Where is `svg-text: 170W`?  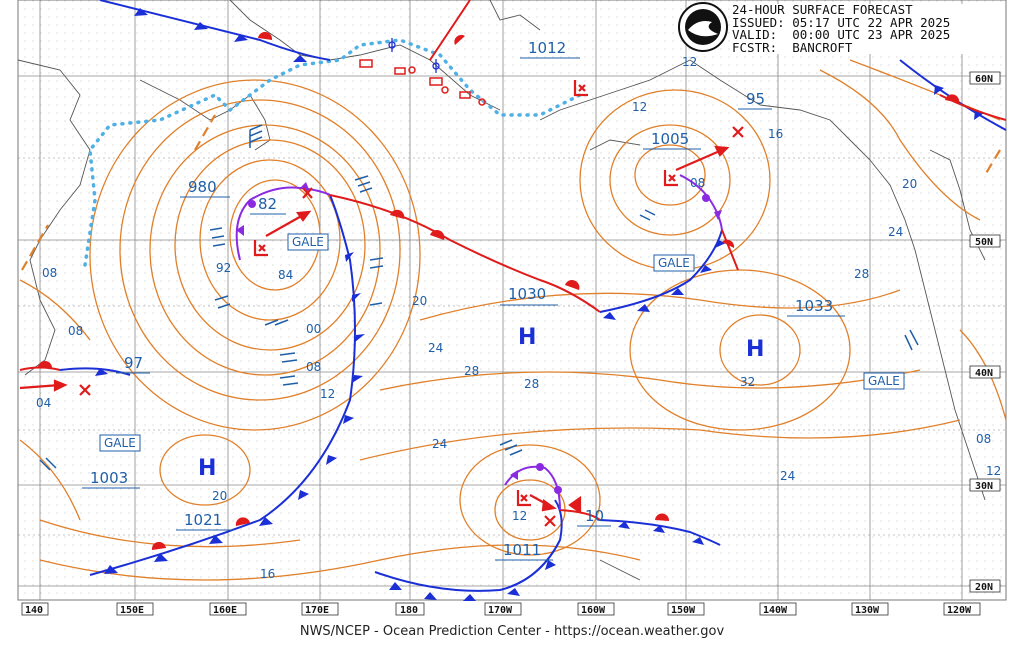
svg-text: 170W is located at coordinates (500, 610).